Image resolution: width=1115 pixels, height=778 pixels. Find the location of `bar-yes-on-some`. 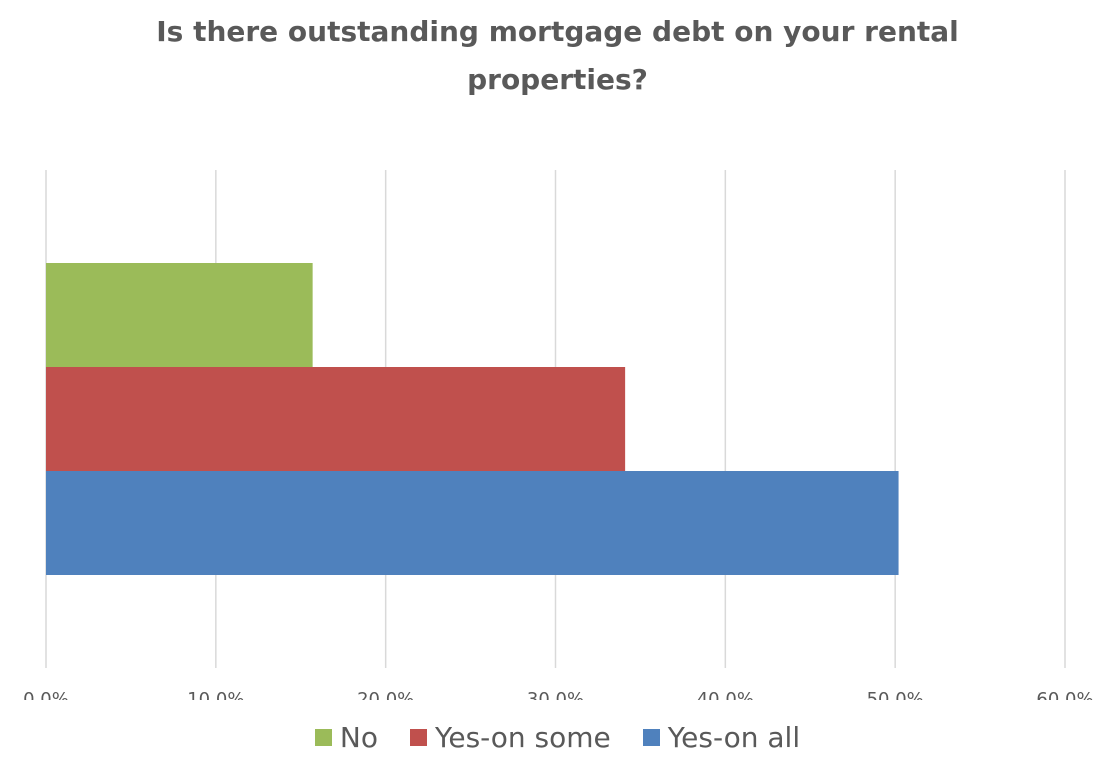

bar-yes-on-some is located at coordinates (336, 419).